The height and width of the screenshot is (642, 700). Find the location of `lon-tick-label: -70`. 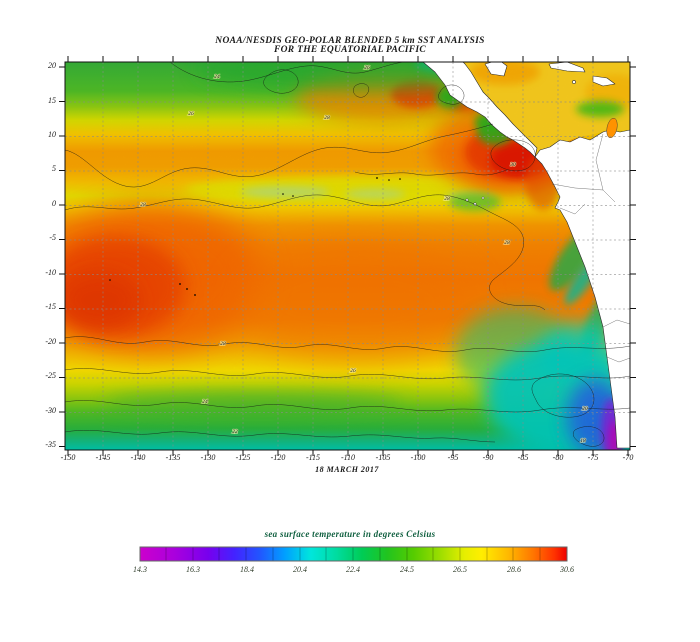

lon-tick-label: -70 is located at coordinates (628, 457).